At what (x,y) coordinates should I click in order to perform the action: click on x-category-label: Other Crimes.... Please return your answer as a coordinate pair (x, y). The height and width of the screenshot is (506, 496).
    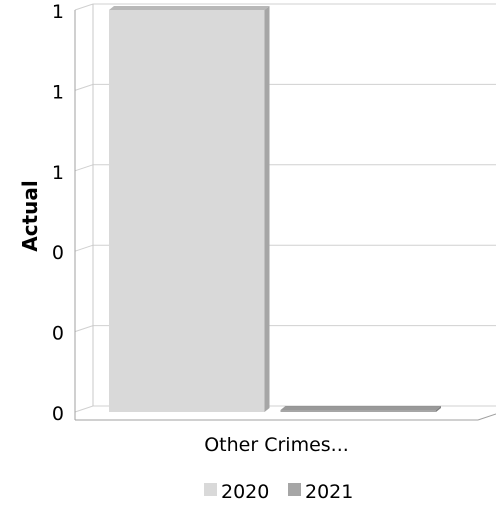
    Looking at the image, I should click on (276, 445).